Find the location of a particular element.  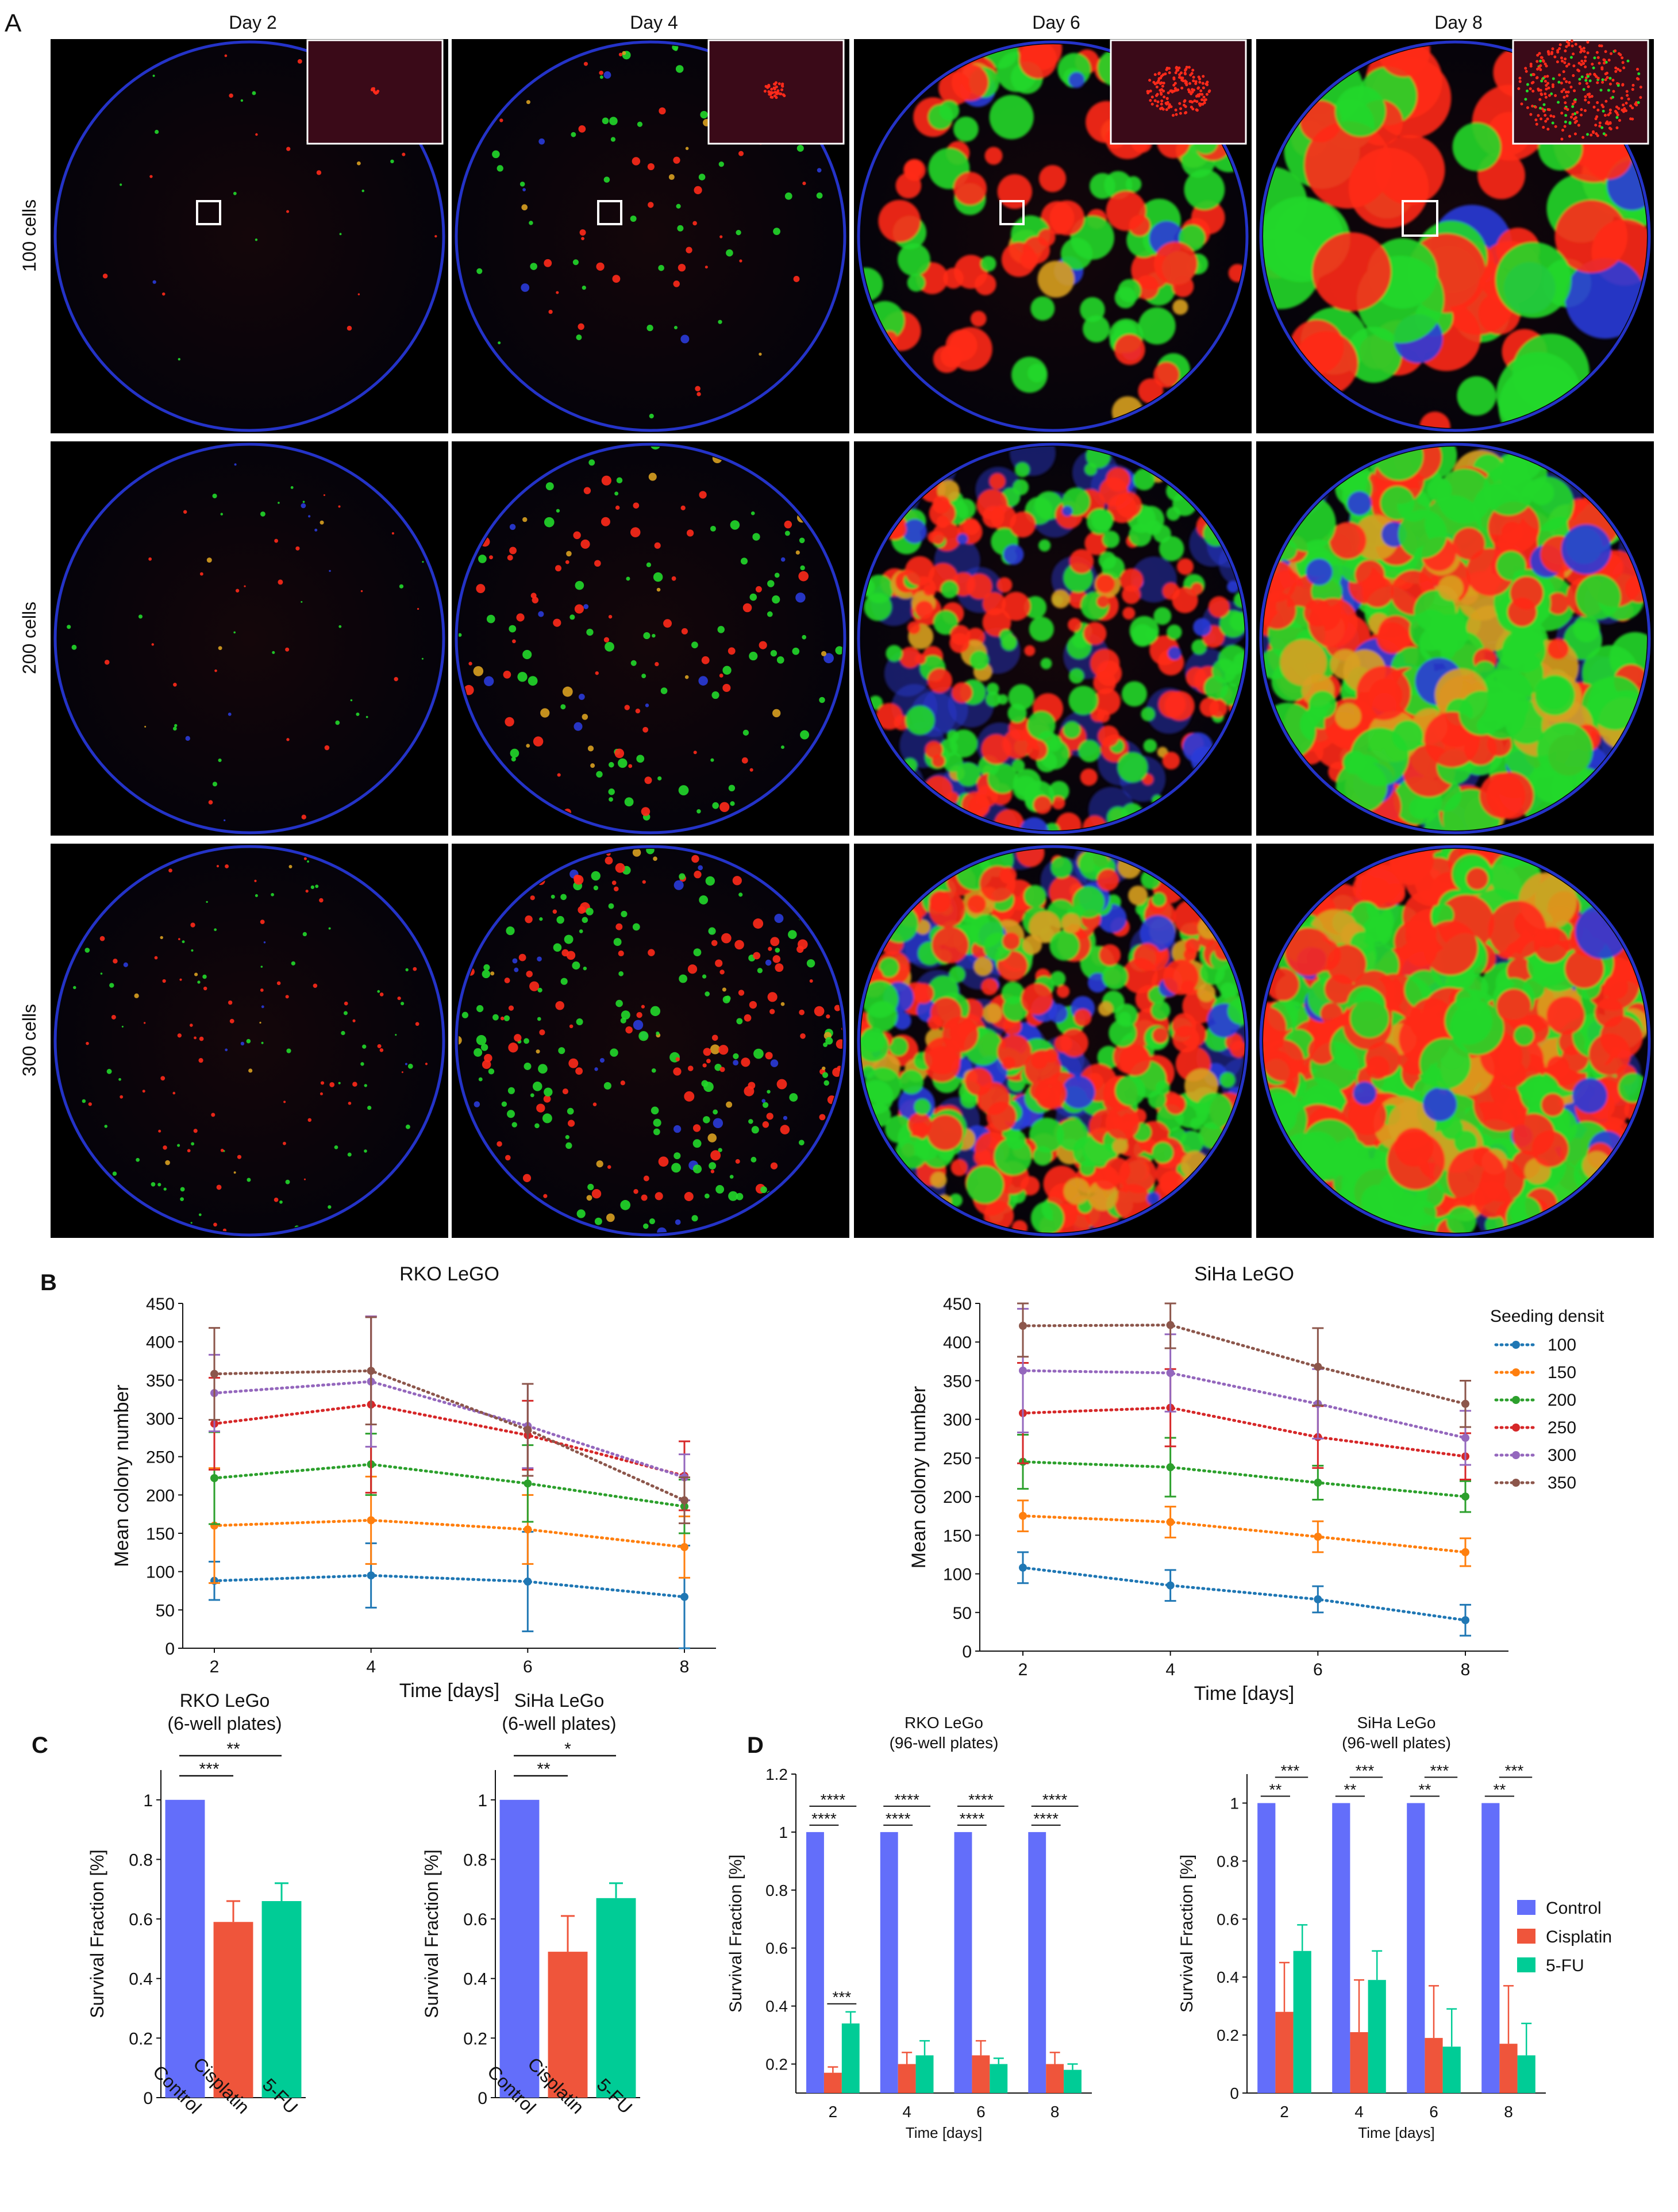

bar-Control is located at coordinates (1267, 1948).